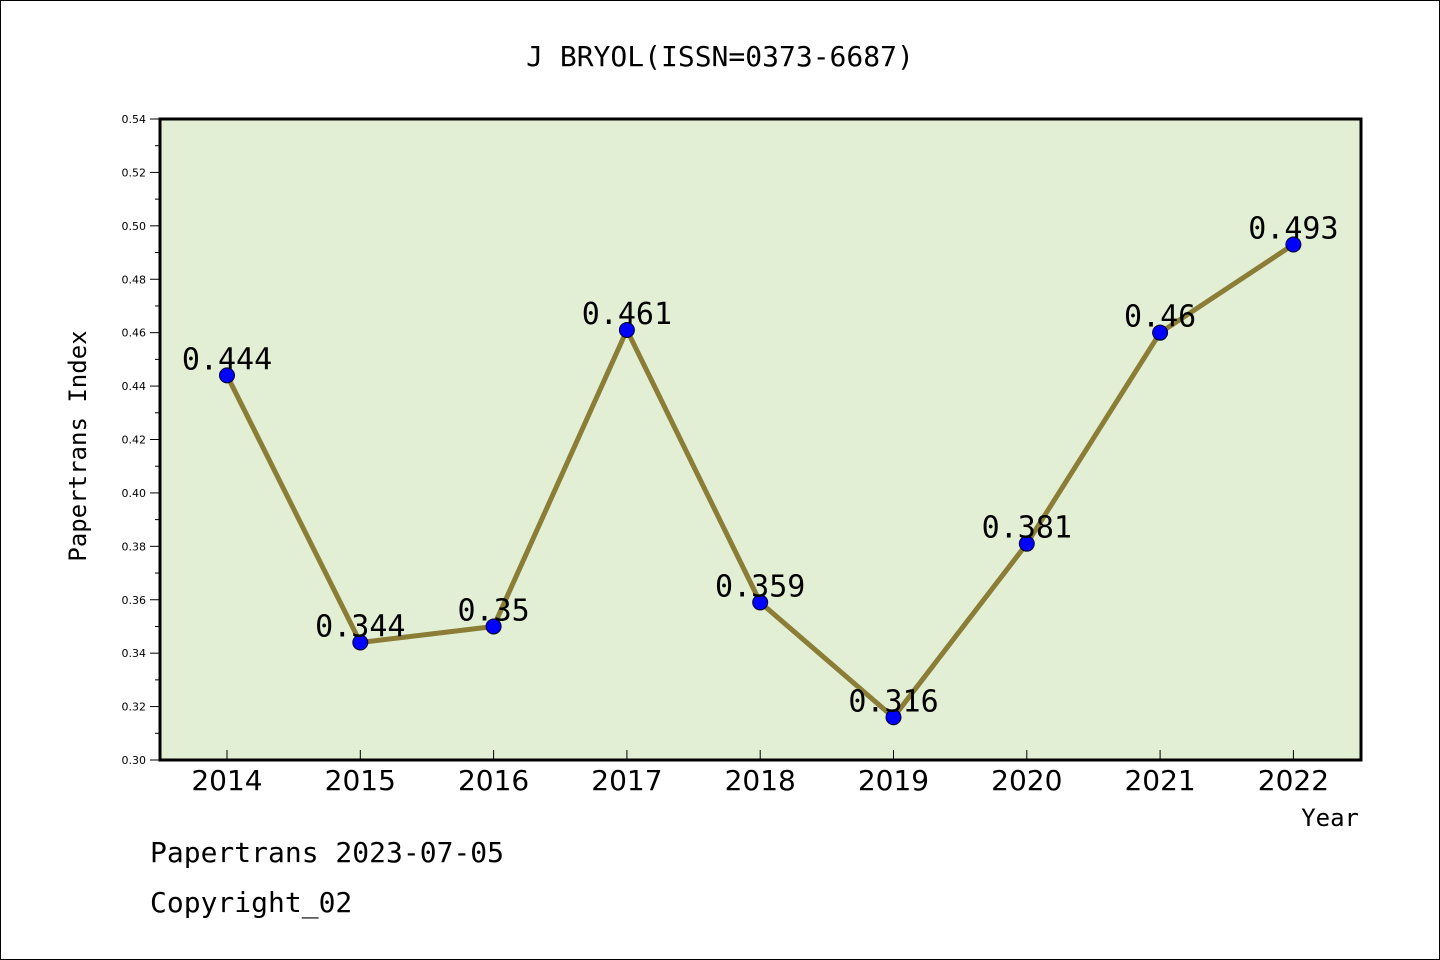 The height and width of the screenshot is (960, 1440). I want to click on data-label: 0.461, so click(627, 314).